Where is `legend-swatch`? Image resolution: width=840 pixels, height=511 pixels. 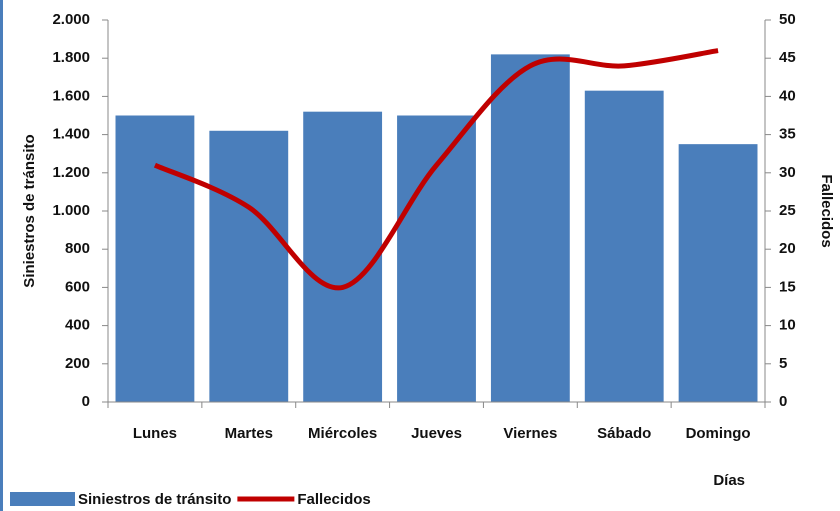
legend-swatch is located at coordinates (42, 499).